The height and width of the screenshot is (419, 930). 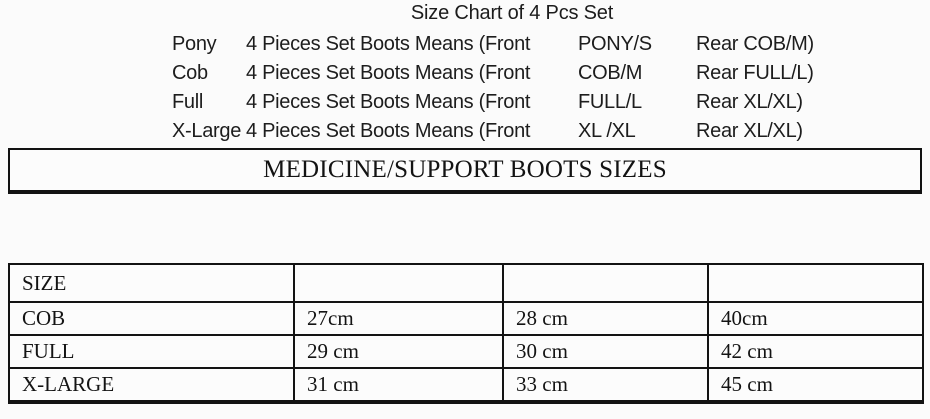 What do you see at coordinates (755, 73) in the screenshot?
I see `spec-rear-size: Rear FULL/L)` at bounding box center [755, 73].